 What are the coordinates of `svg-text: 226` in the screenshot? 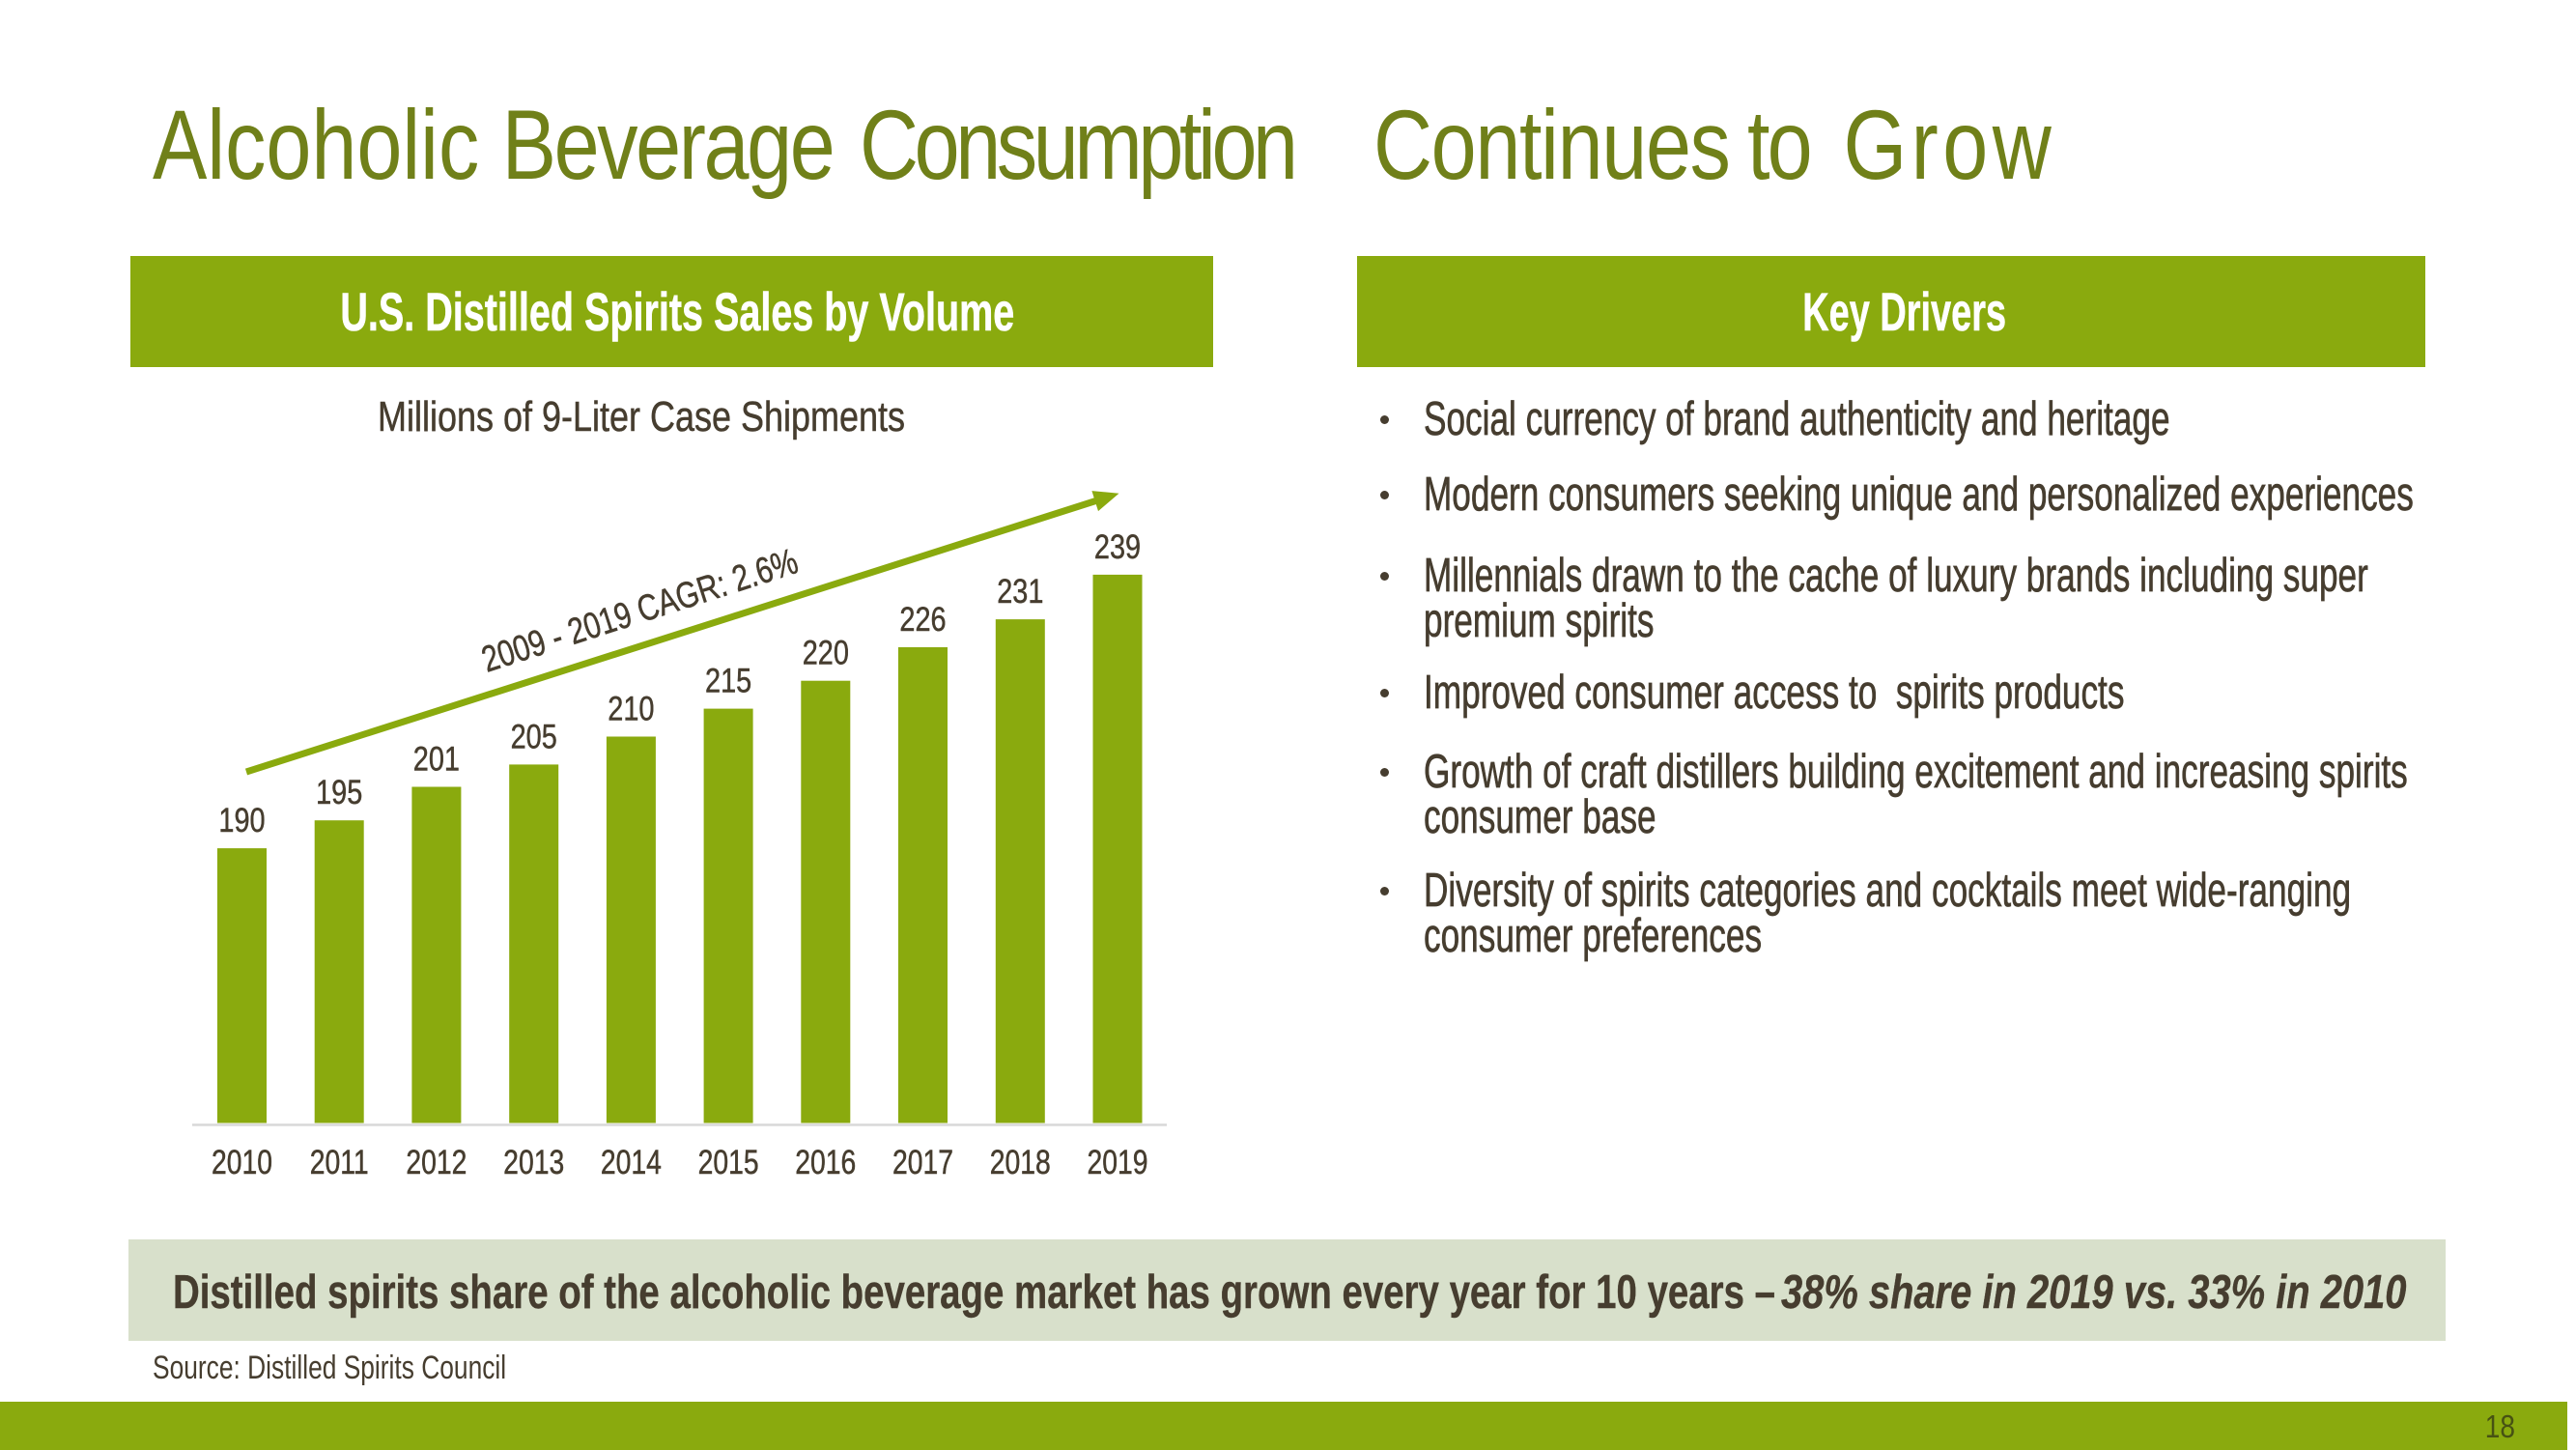 It's located at (922, 619).